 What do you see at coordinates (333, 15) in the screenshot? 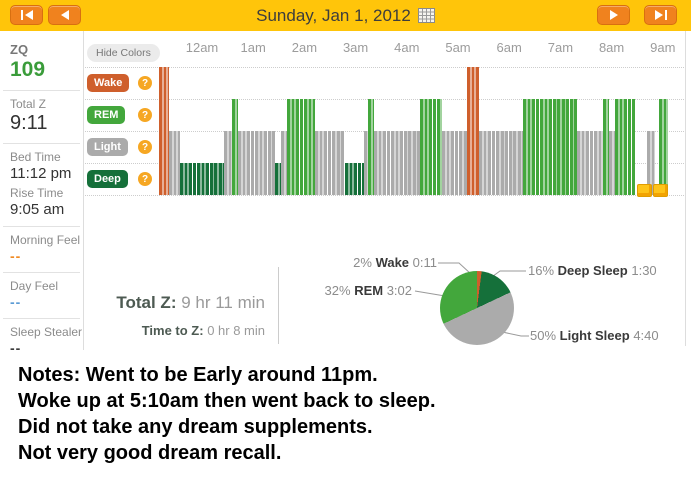
I see `date-label: Sunday, Jan 1, 2012` at bounding box center [333, 15].